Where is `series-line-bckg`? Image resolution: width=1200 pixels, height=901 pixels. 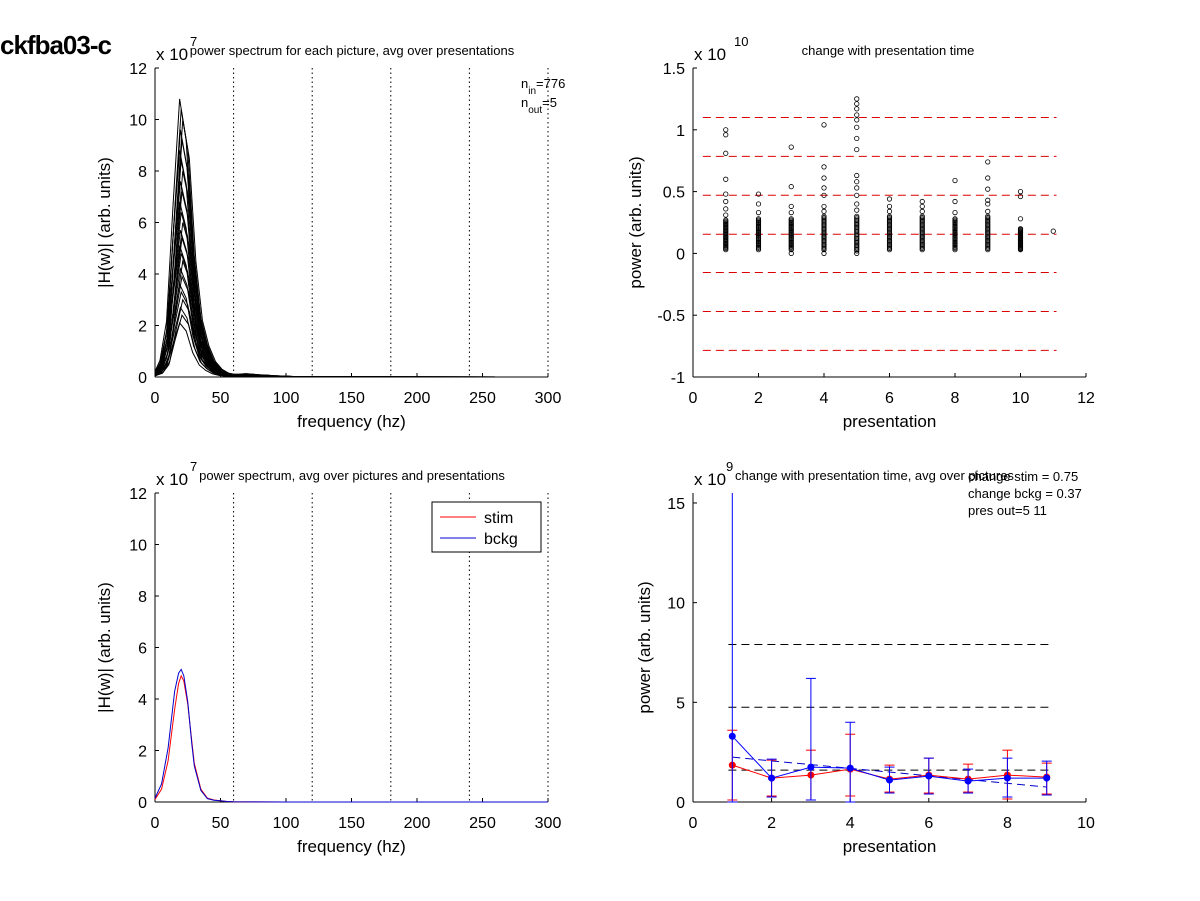 series-line-bckg is located at coordinates (351, 735).